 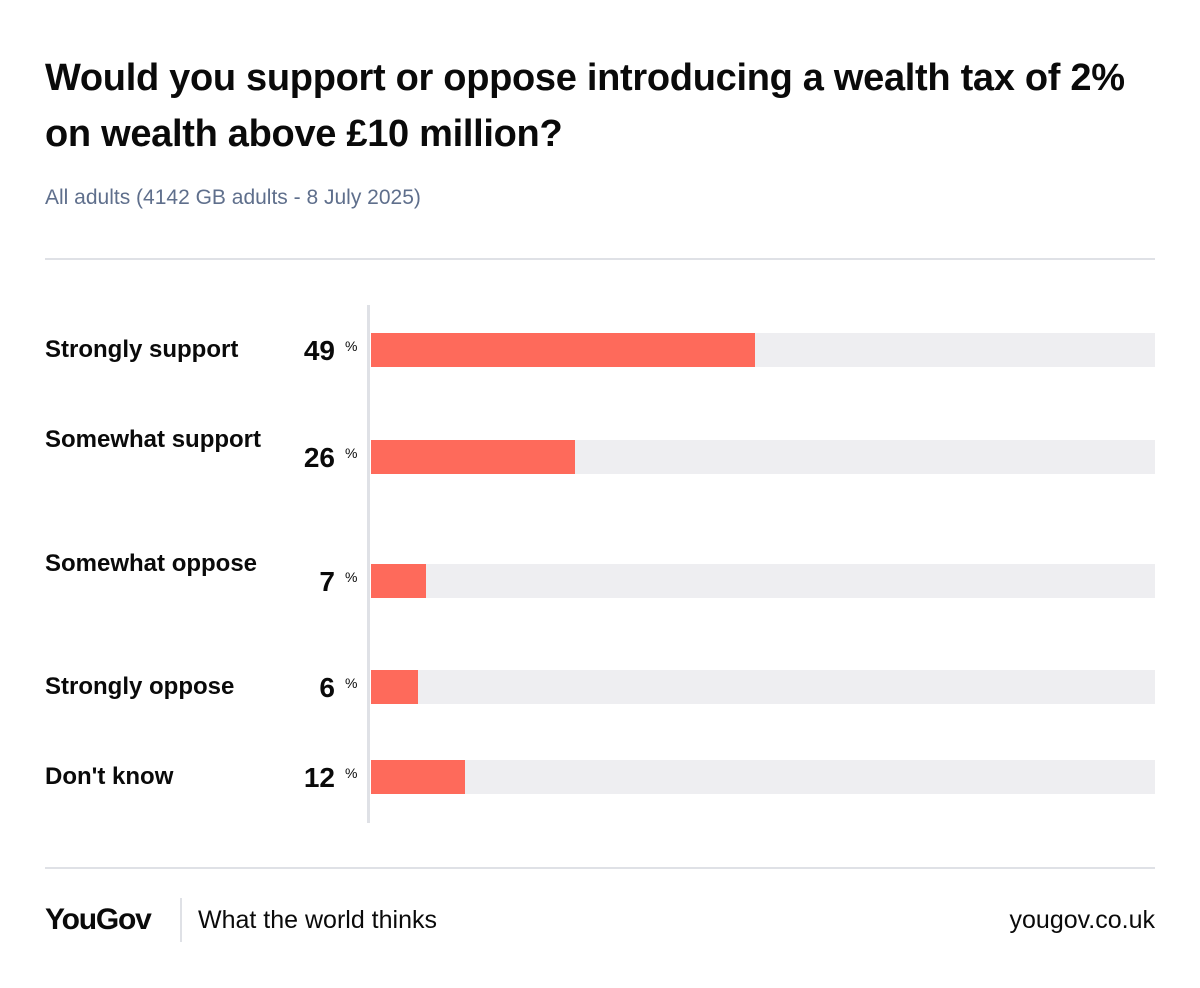 What do you see at coordinates (763, 687) in the screenshot?
I see `bar-track-strongly-oppose` at bounding box center [763, 687].